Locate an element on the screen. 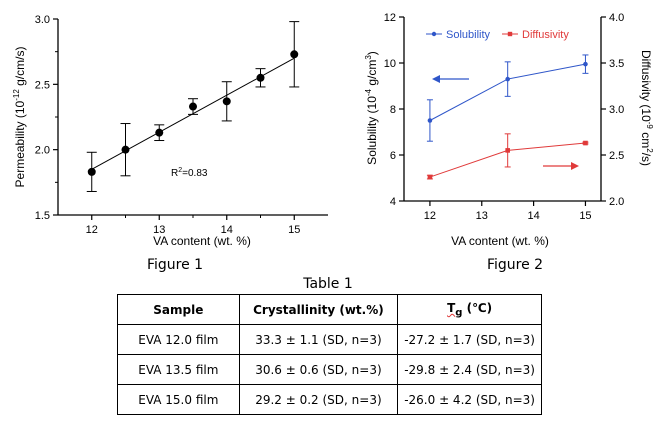 The width and height of the screenshot is (656, 431). fig2-right-tick-label: 2.5 is located at coordinates (616, 156).